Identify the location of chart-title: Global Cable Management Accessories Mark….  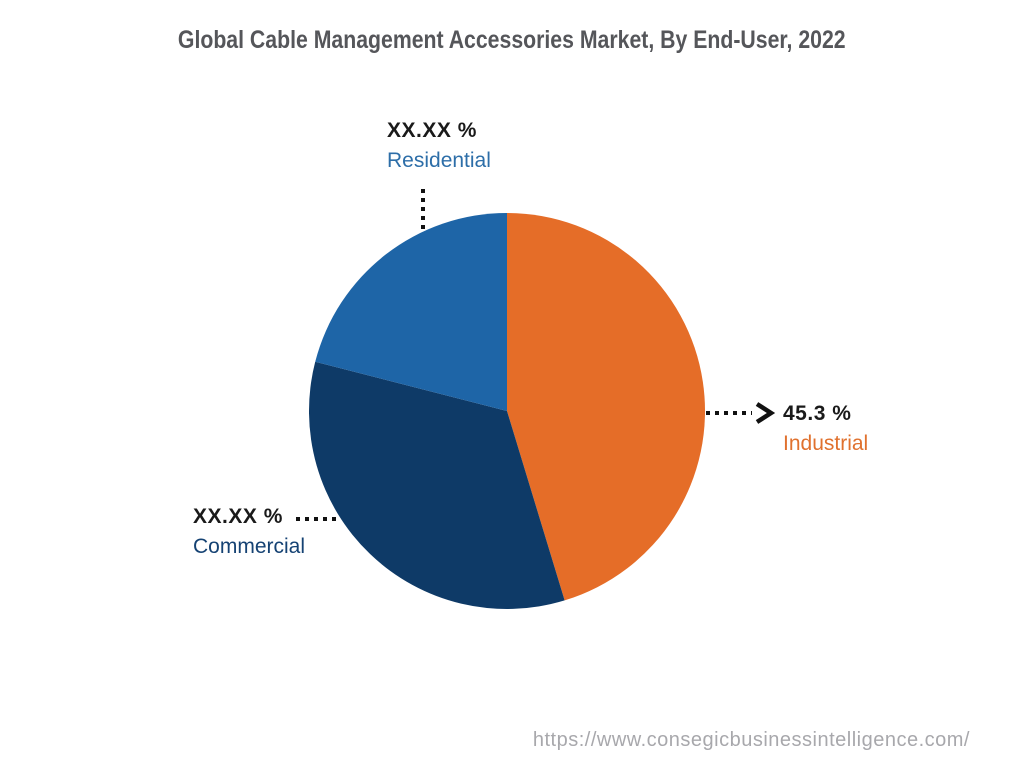
(512, 40).